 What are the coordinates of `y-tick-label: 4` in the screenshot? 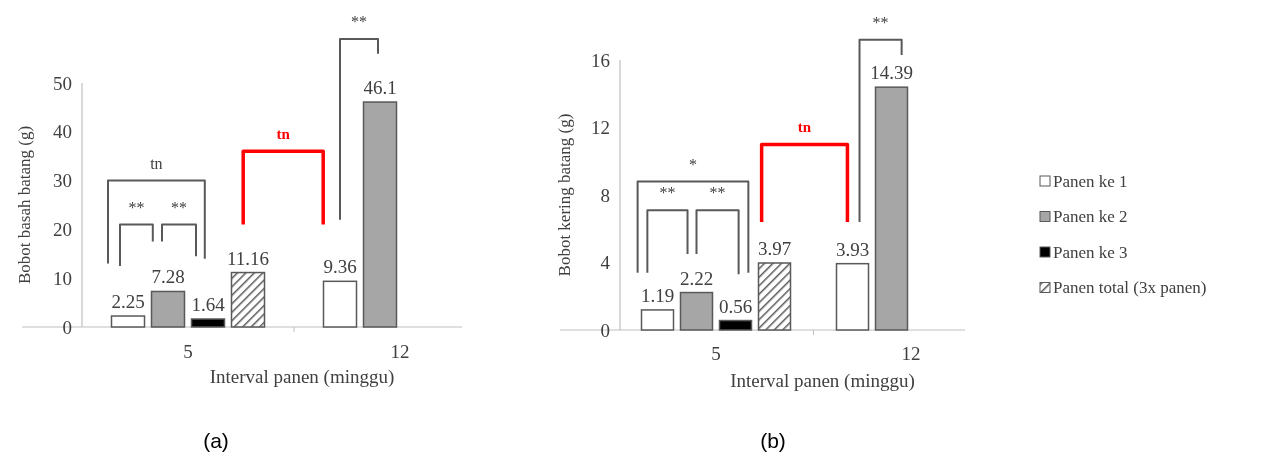 It's located at (605, 263).